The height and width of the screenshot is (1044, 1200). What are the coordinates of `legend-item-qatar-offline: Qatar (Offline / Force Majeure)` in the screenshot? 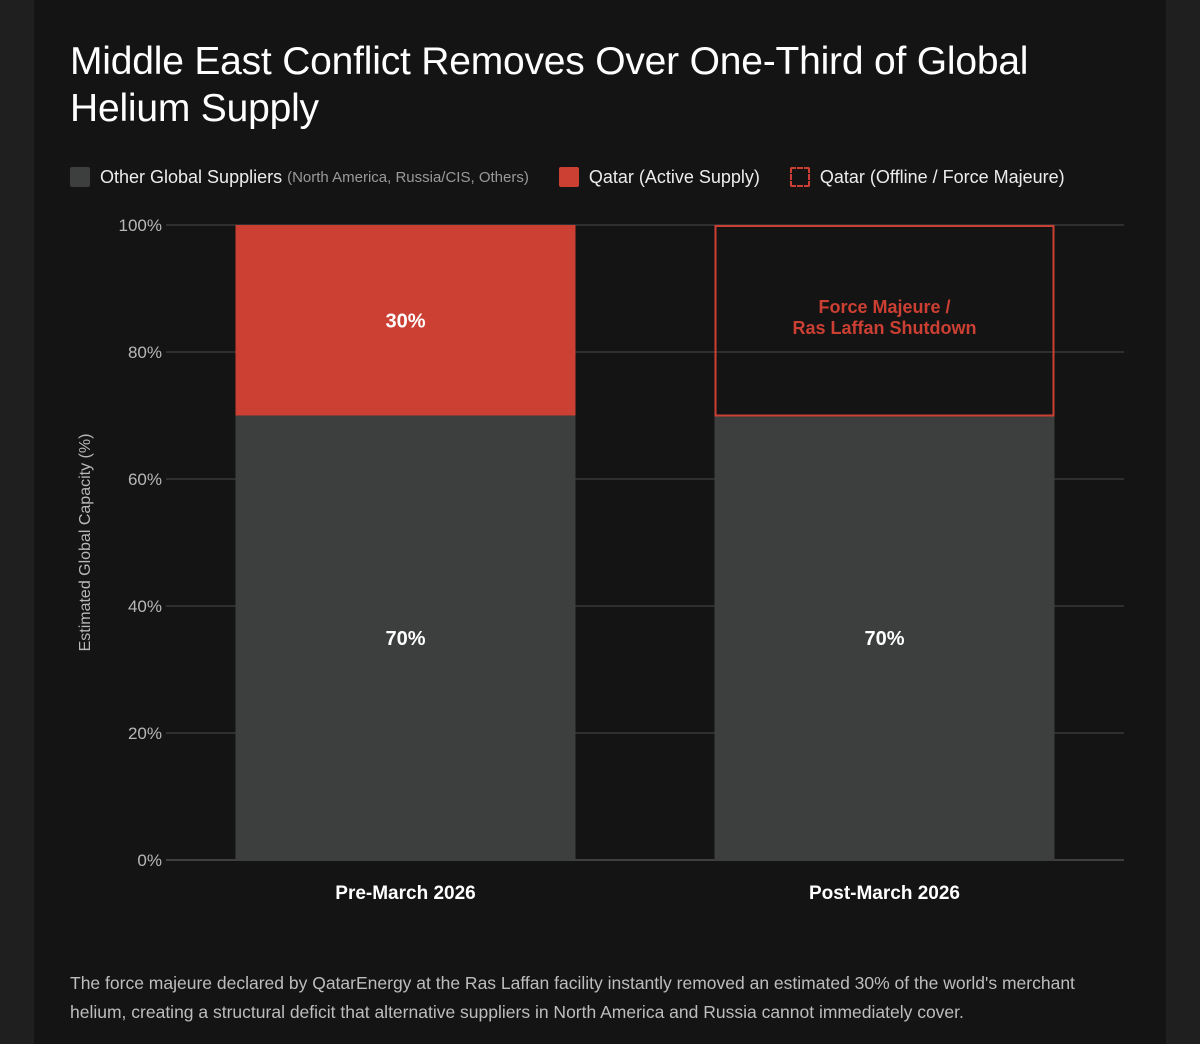 It's located at (927, 177).